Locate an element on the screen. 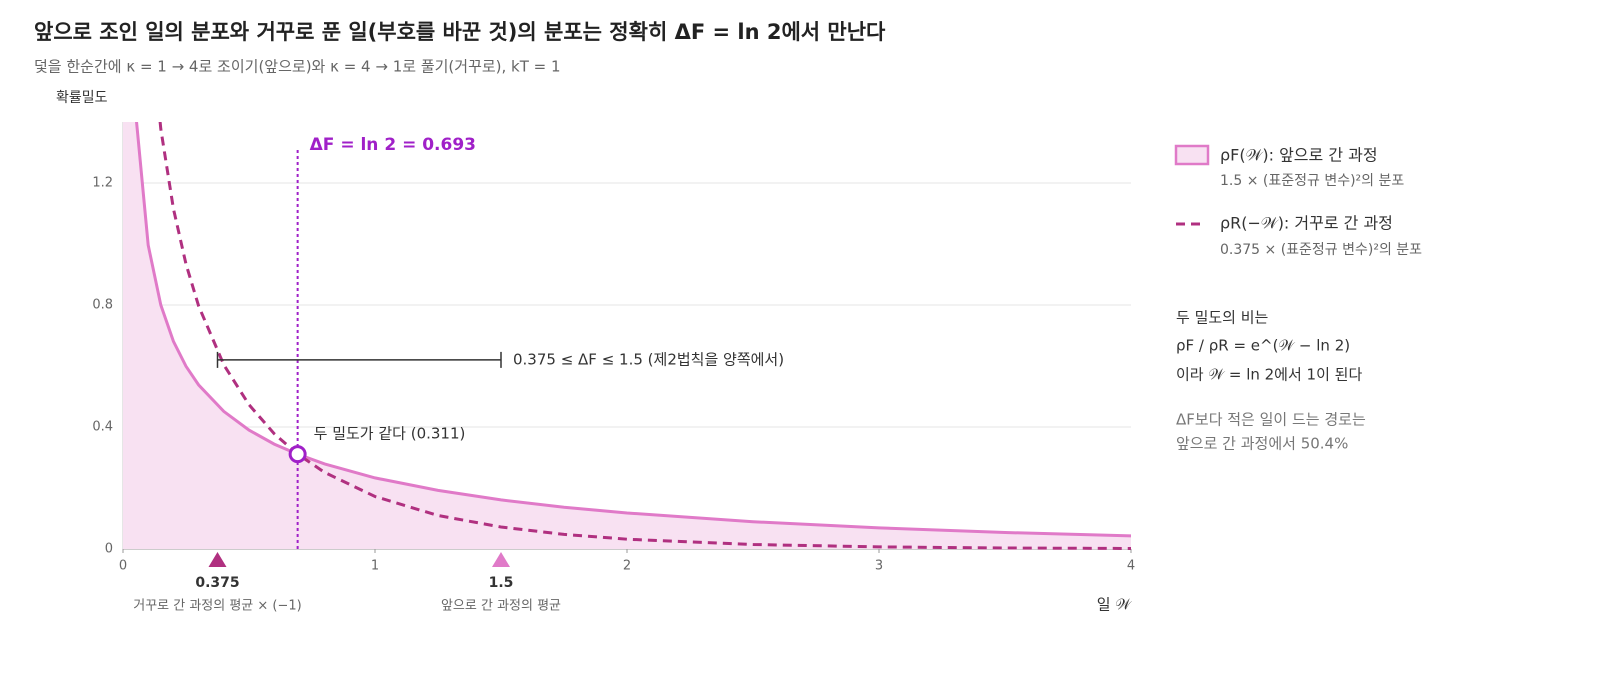 This screenshot has width=1600, height=686. x-tick-label: 0 is located at coordinates (123, 566).